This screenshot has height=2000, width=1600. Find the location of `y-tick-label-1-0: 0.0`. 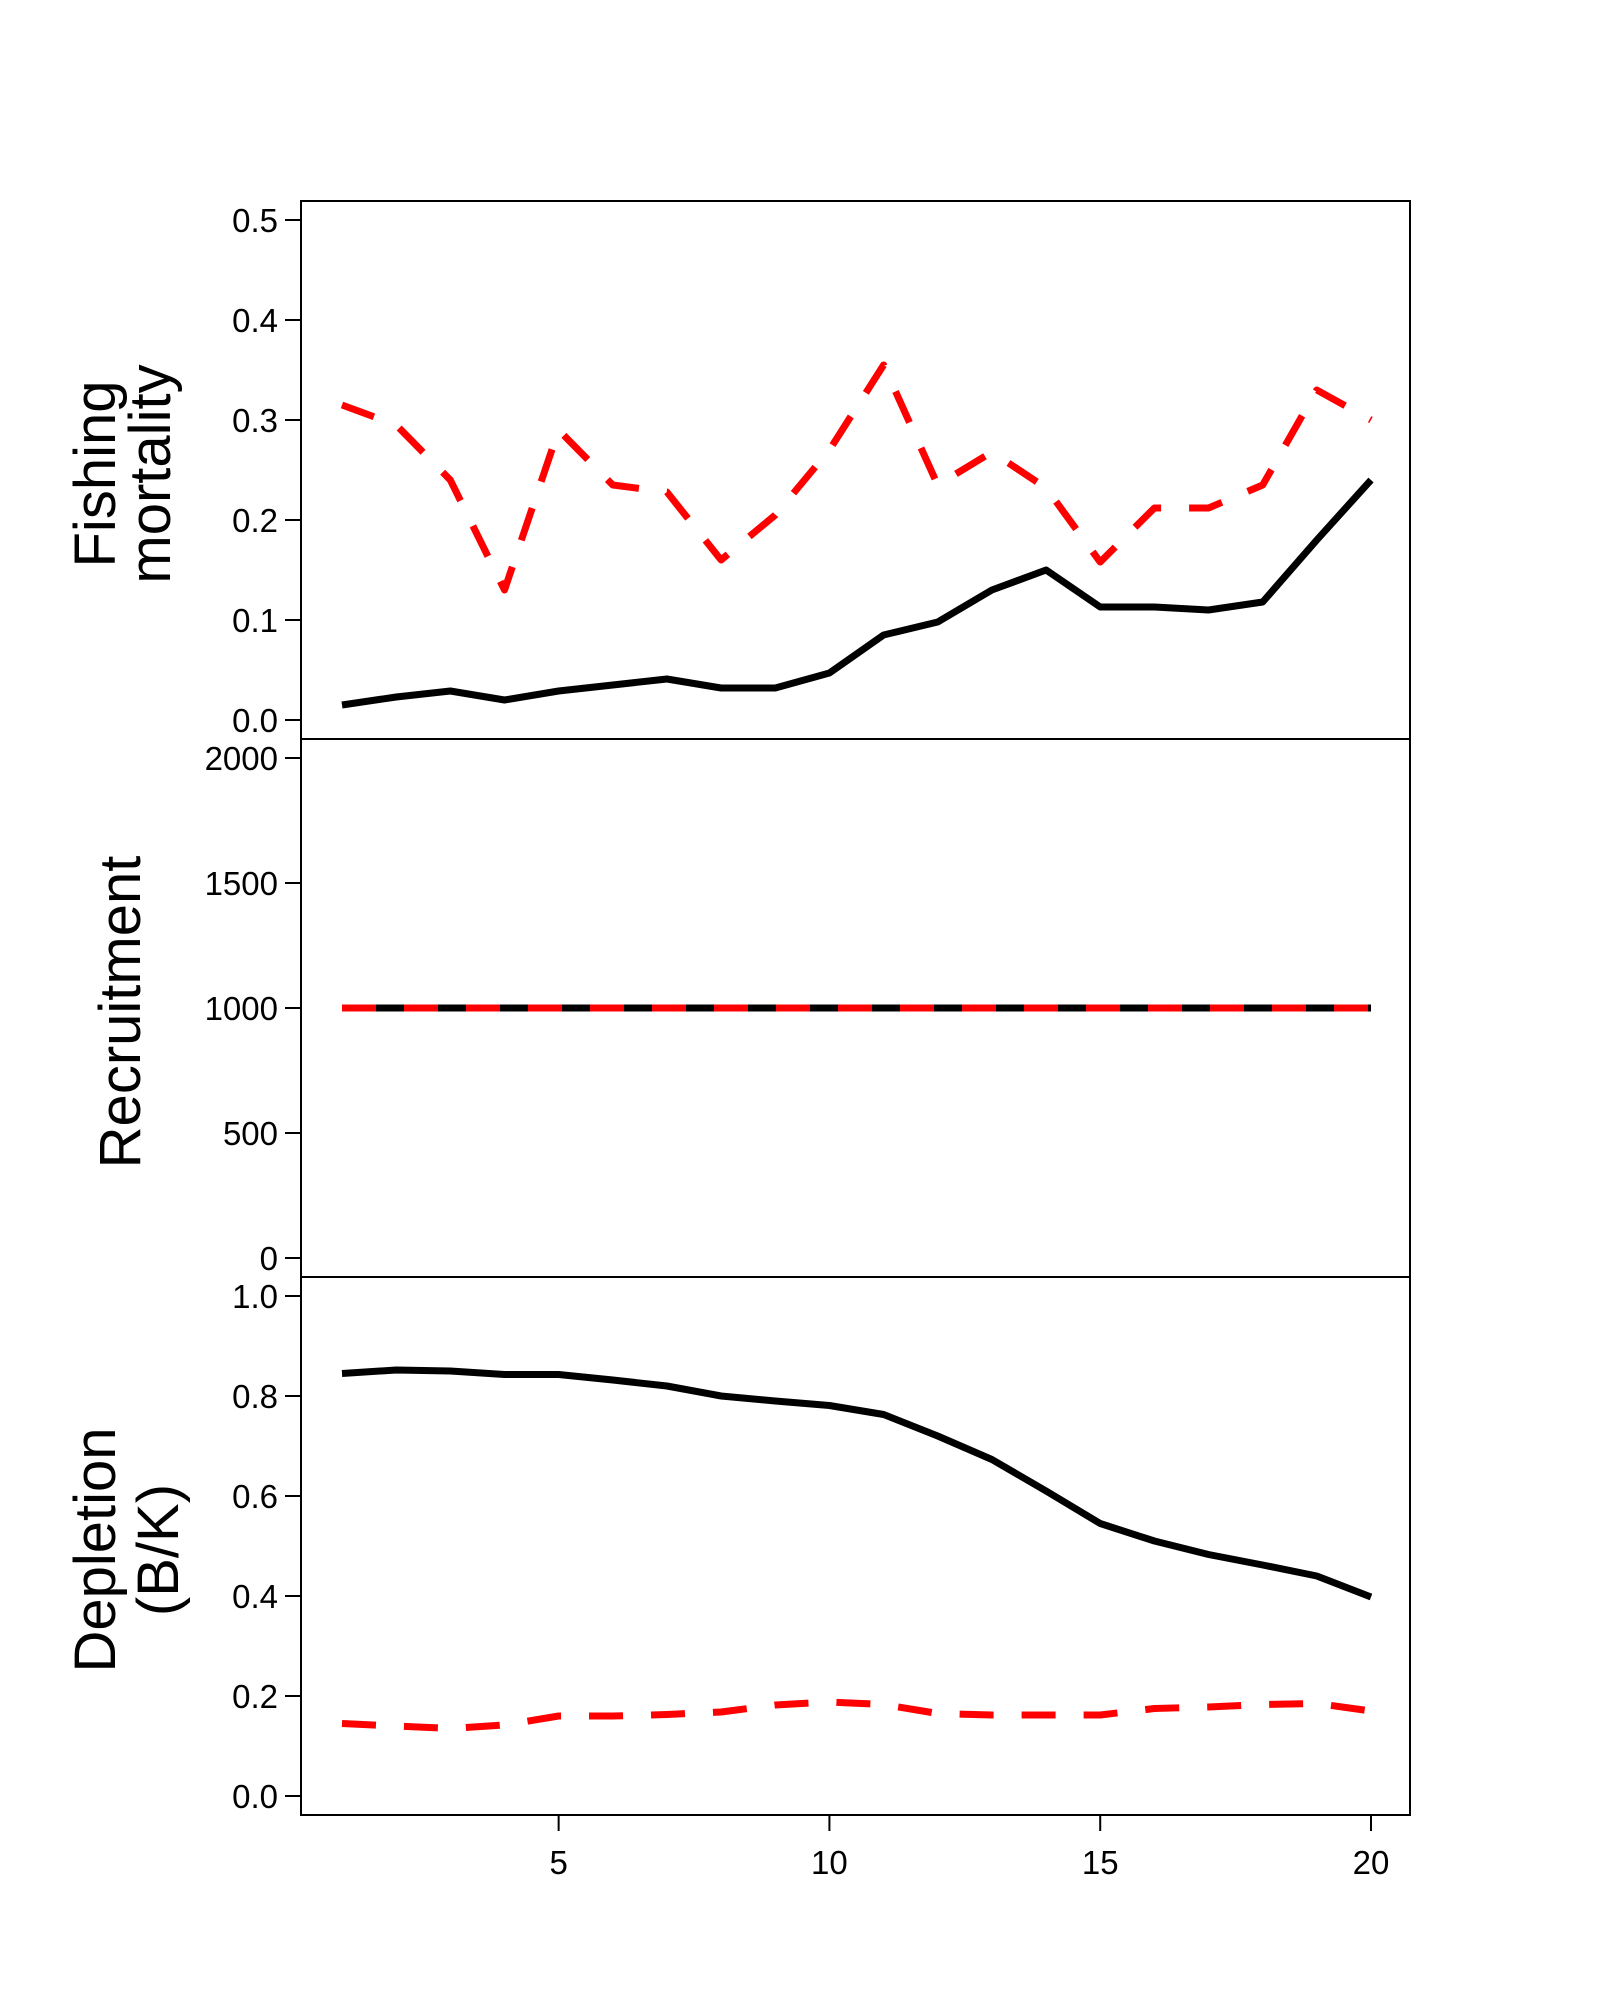

y-tick-label-1-0: 0.0 is located at coordinates (255, 720).